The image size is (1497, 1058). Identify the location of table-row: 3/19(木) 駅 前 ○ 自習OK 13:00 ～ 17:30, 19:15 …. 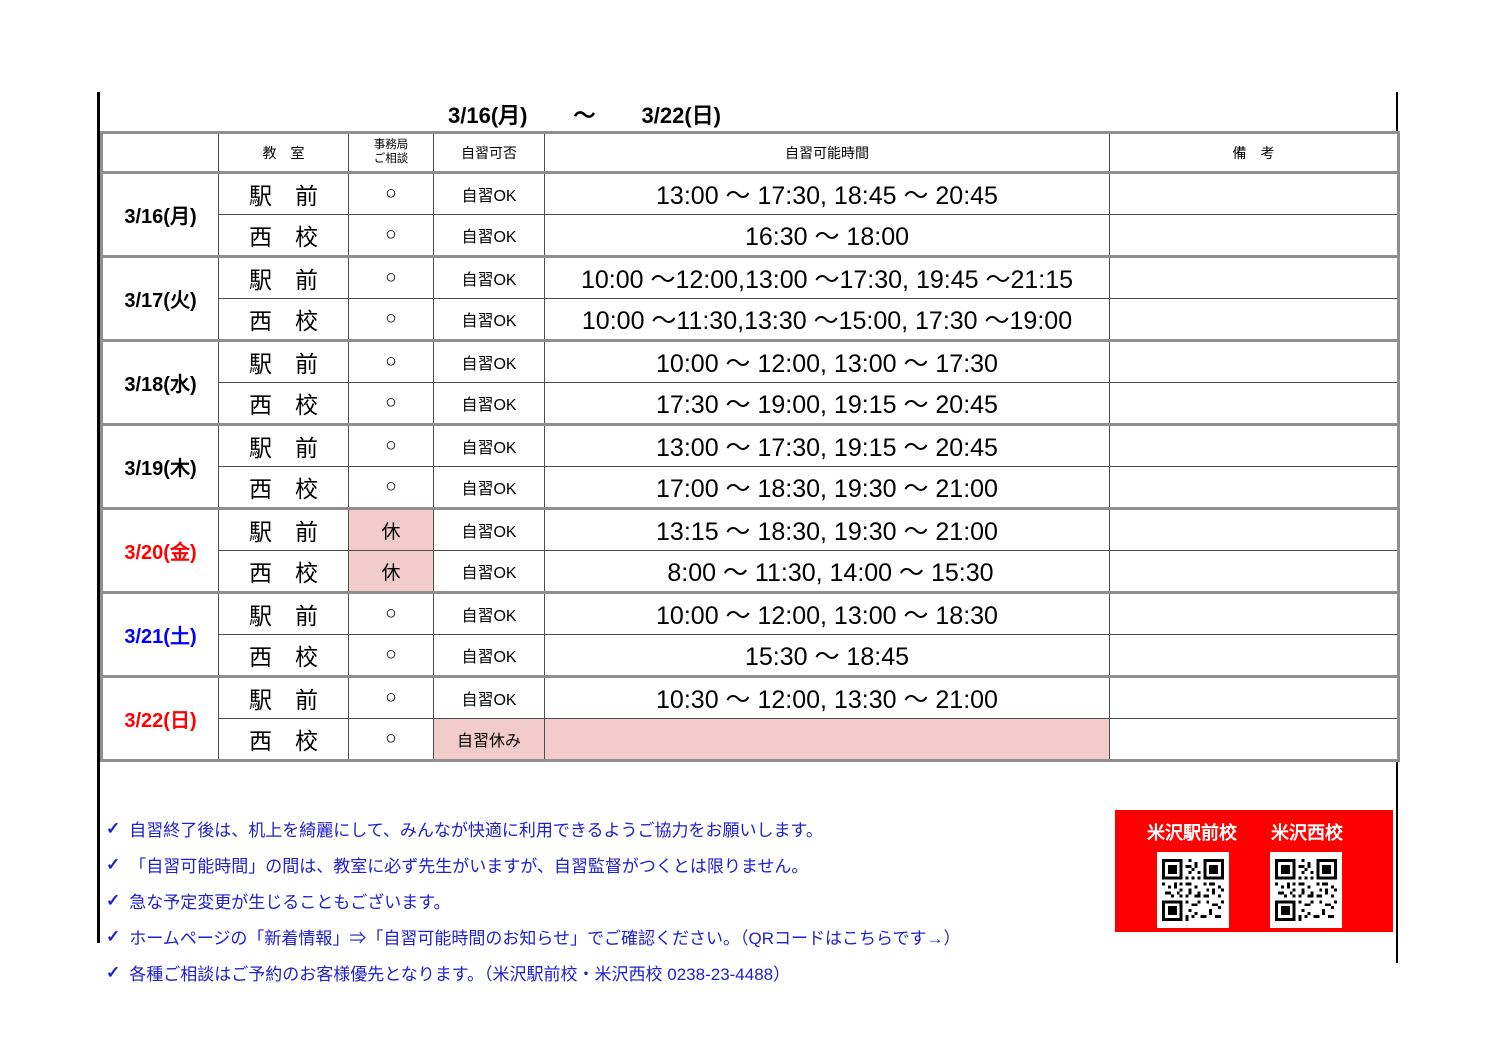
(750, 466).